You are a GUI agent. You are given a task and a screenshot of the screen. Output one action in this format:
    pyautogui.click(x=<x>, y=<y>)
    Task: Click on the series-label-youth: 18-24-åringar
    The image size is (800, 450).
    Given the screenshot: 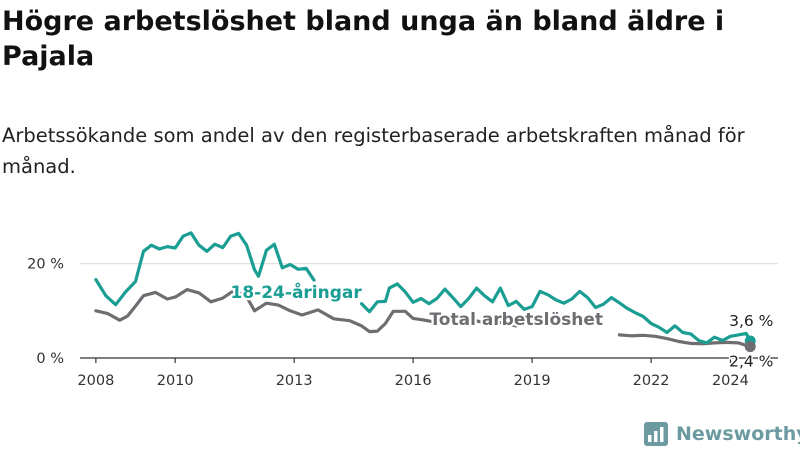 What is the action you would take?
    pyautogui.click(x=297, y=292)
    